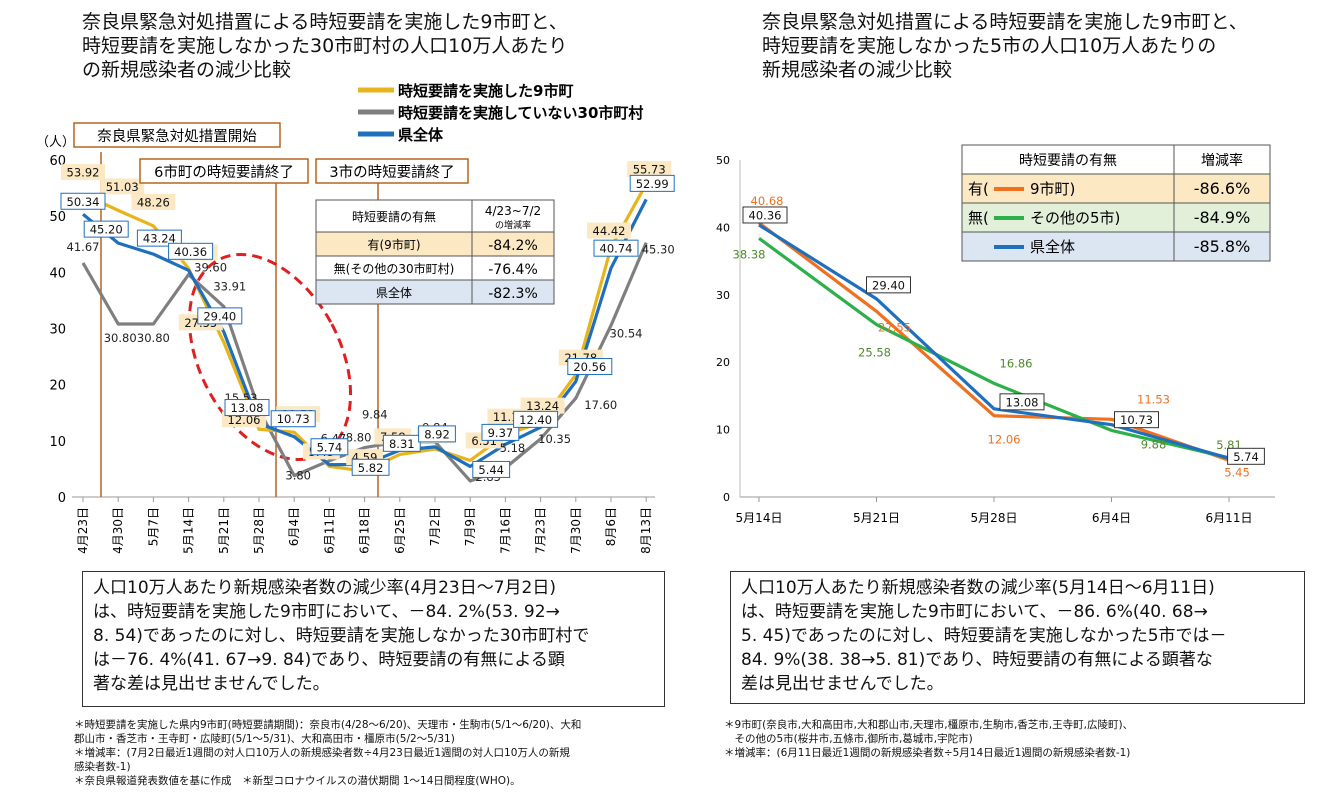 Image resolution: width=1323 pixels, height=797 pixels. Describe the element at coordinates (62, 498) in the screenshot. I see `left-y-tick-0: 0` at that location.